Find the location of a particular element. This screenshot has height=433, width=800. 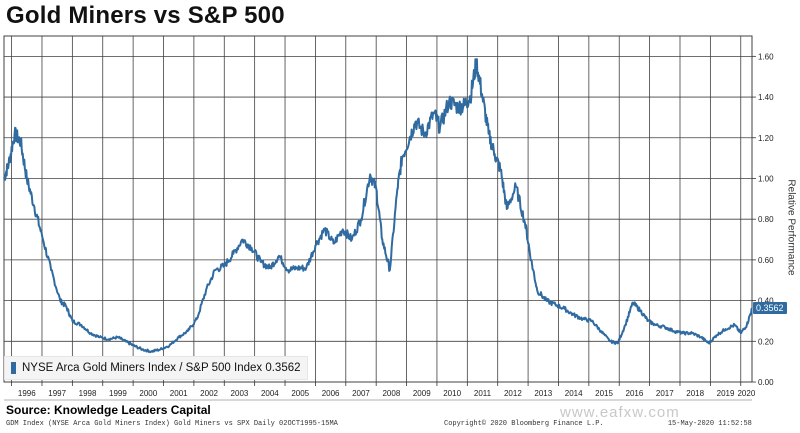

y-tick-label: 0.60 is located at coordinates (766, 260).